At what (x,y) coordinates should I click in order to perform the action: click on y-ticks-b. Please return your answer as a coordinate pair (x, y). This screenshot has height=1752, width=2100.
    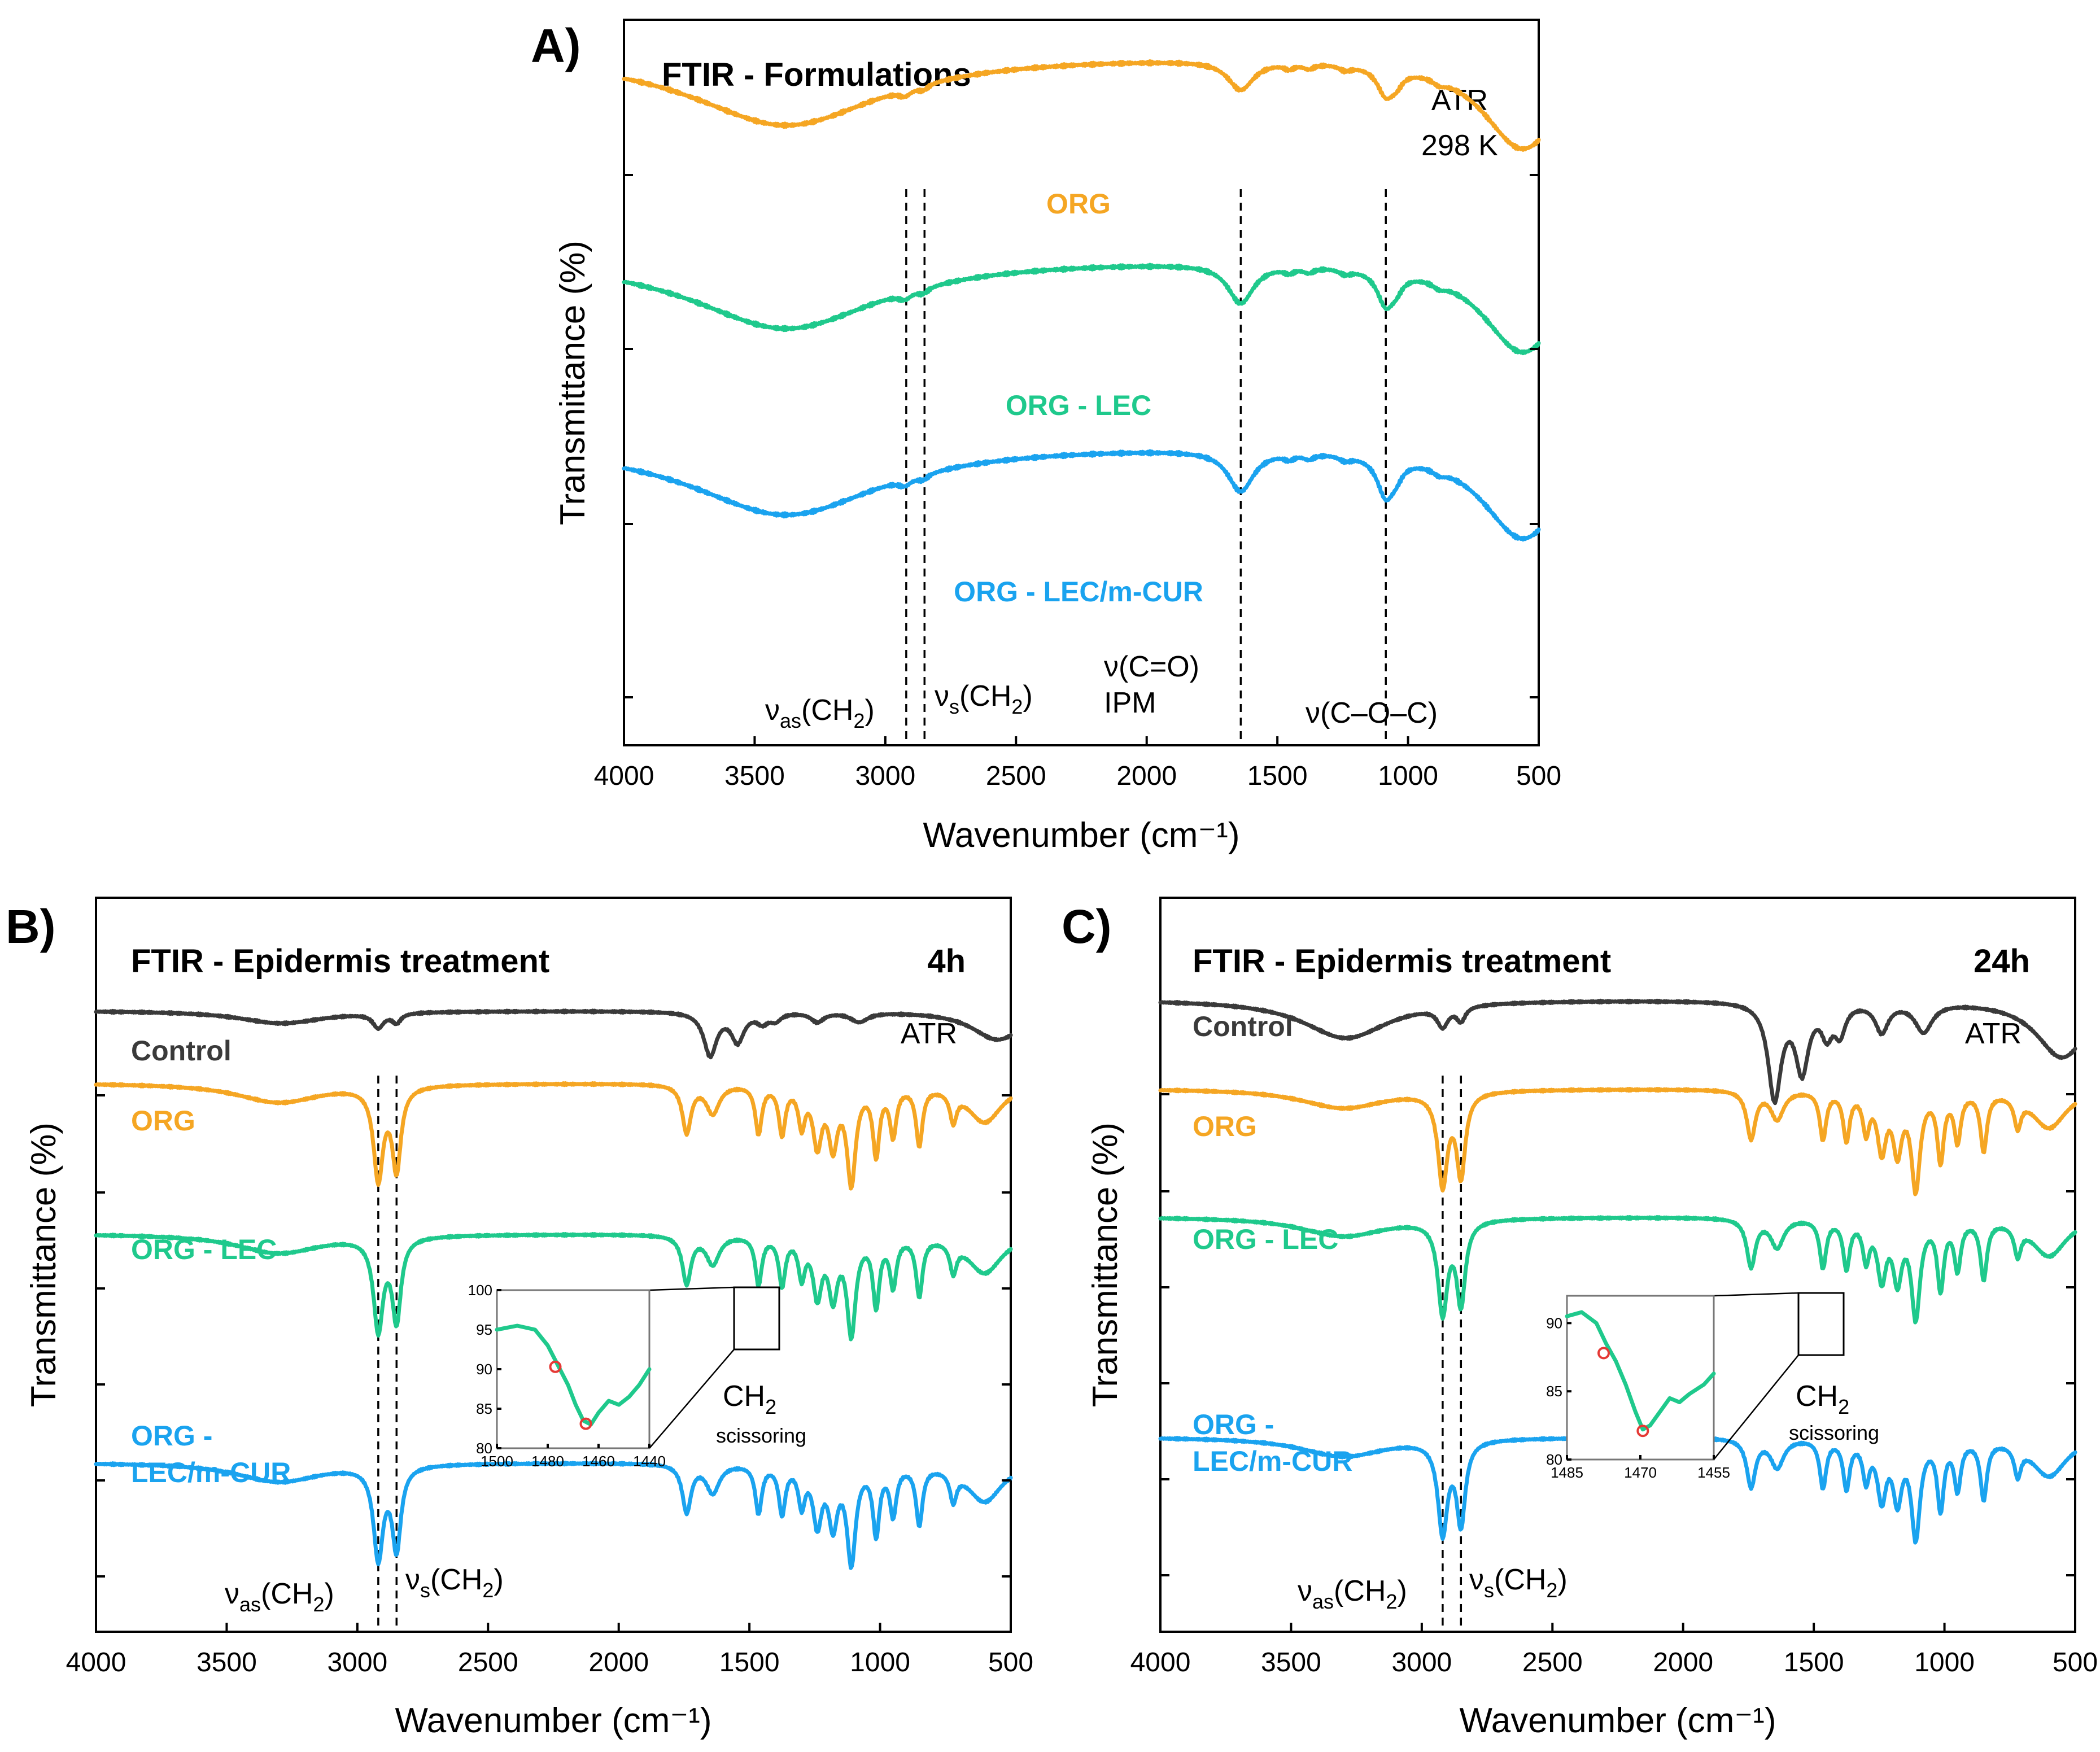
    Looking at the image, I should click on (553, 1336).